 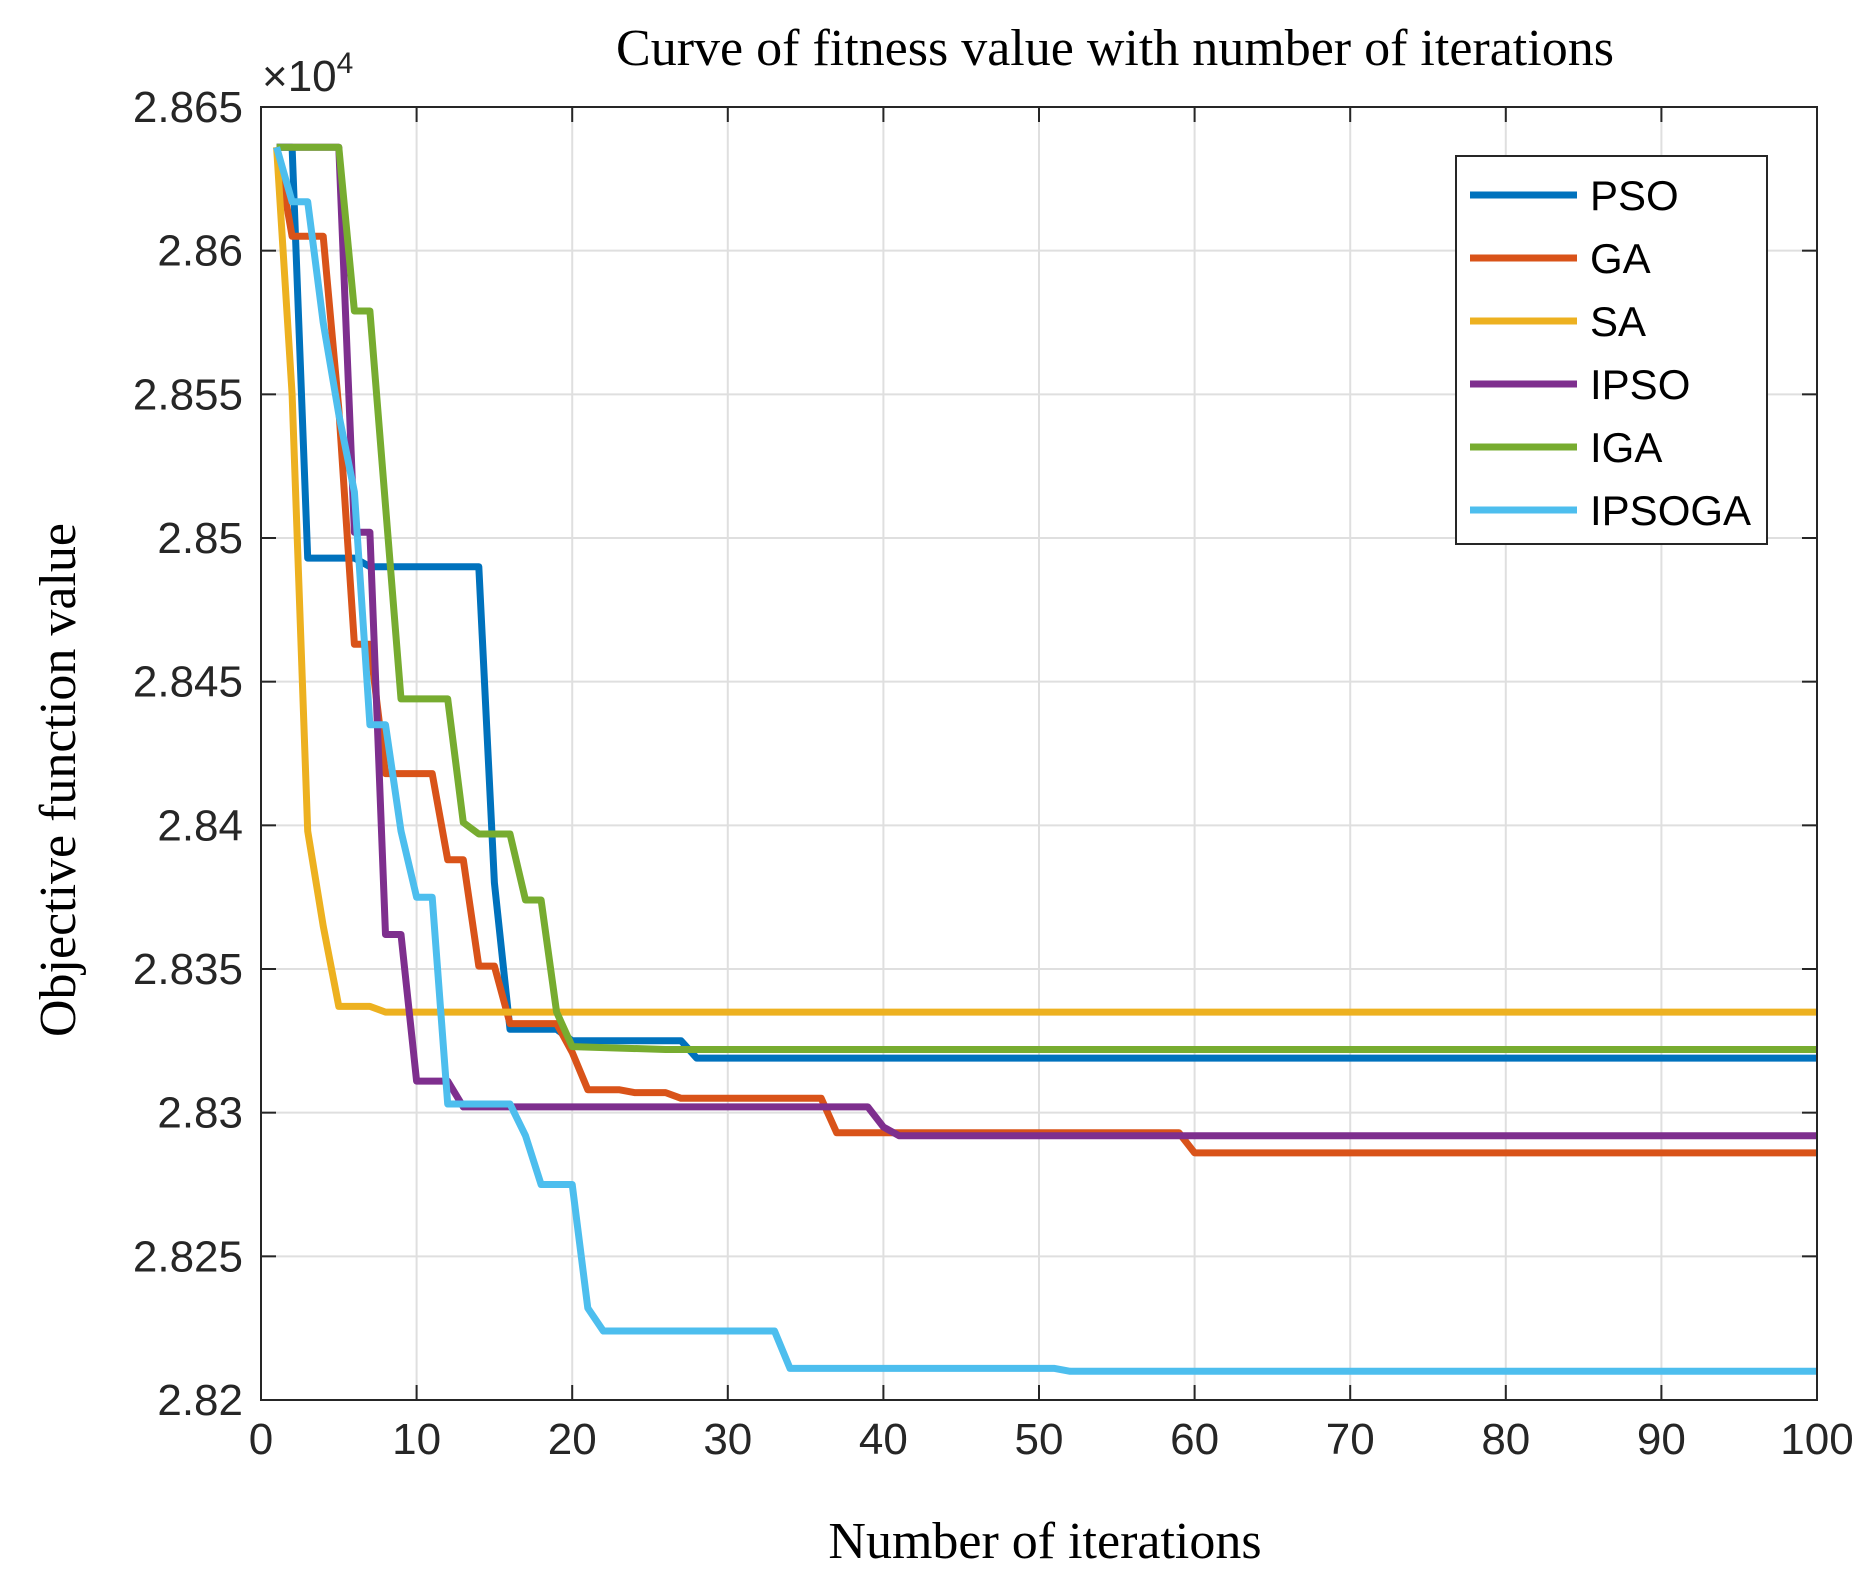 I want to click on legend-entries: PSO GA SA IPSO IGA IPSOGA, so click(x=1610, y=353).